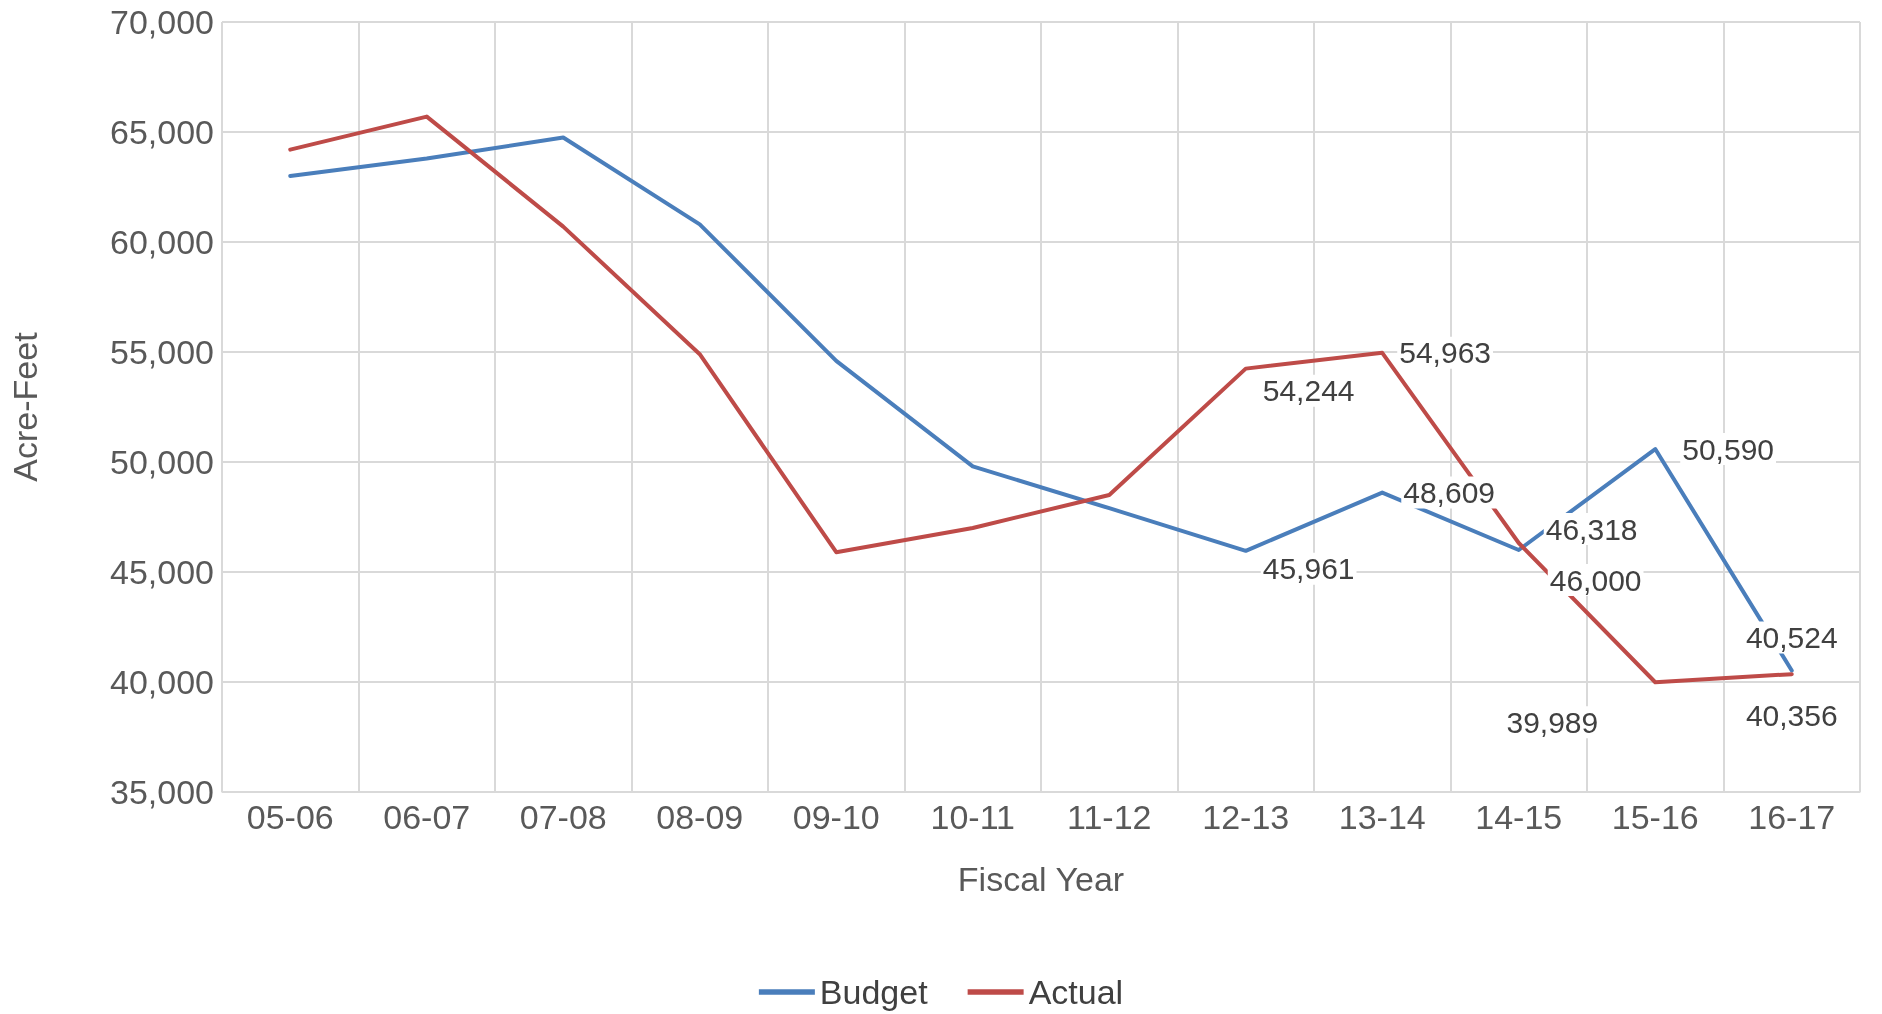 The height and width of the screenshot is (1014, 1882). Describe the element at coordinates (290, 817) in the screenshot. I see `x-tick-label: 05-06` at that location.